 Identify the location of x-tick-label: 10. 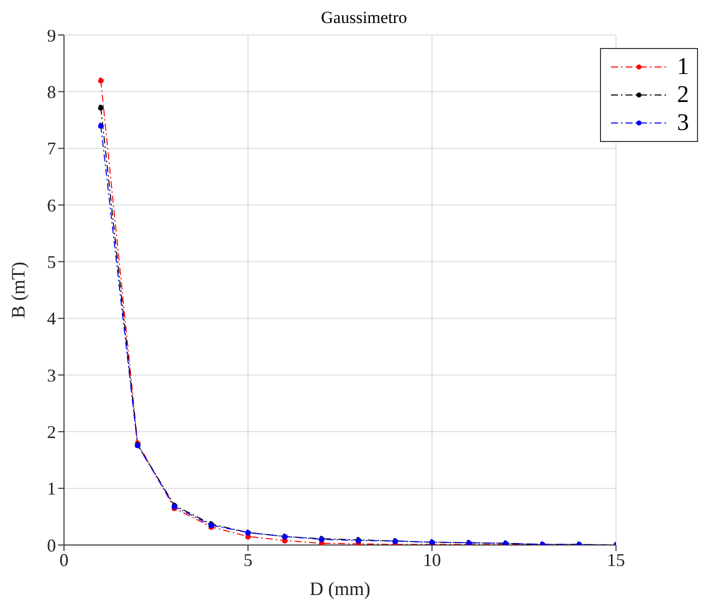
(432, 560).